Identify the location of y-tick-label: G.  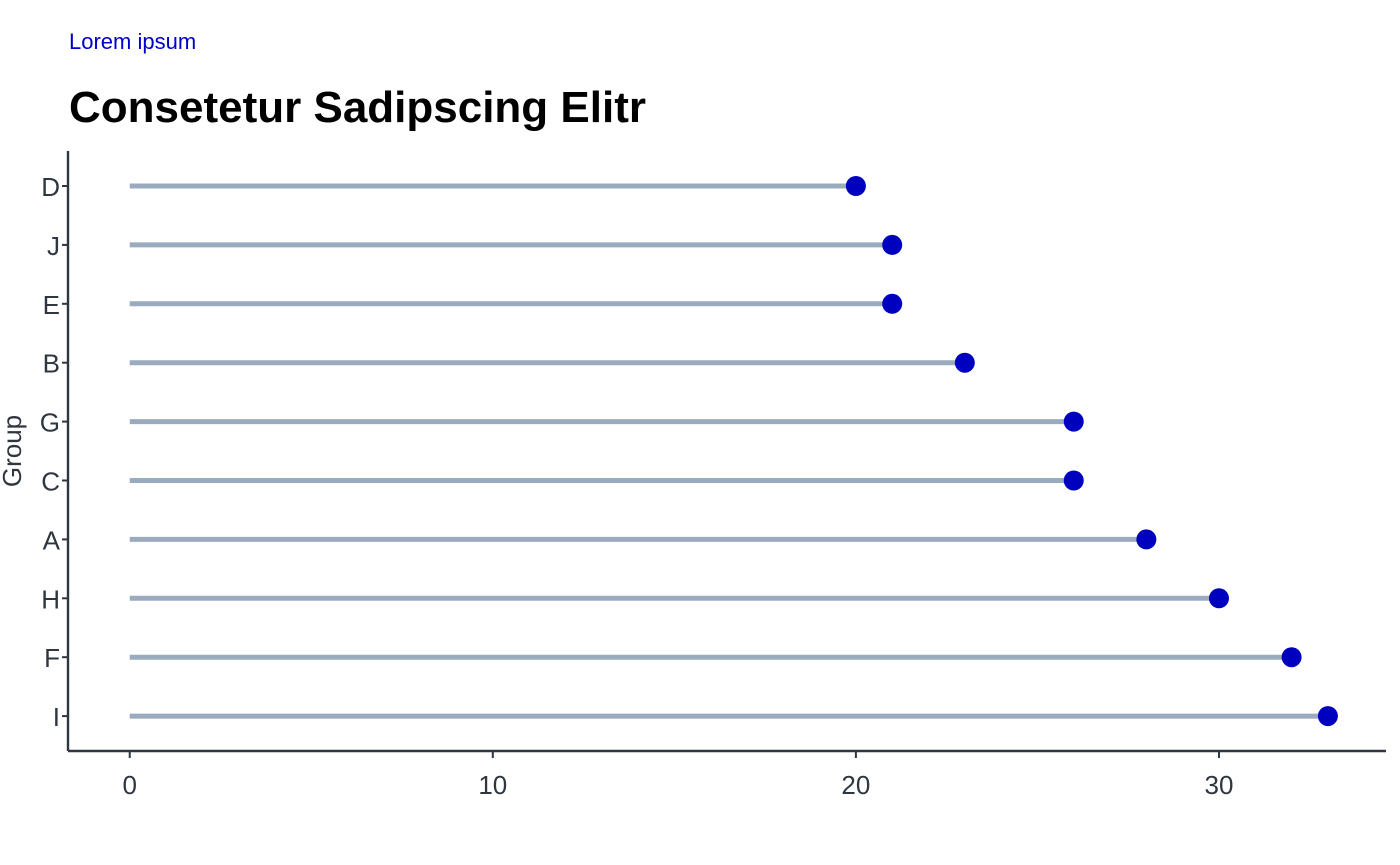
(50, 423).